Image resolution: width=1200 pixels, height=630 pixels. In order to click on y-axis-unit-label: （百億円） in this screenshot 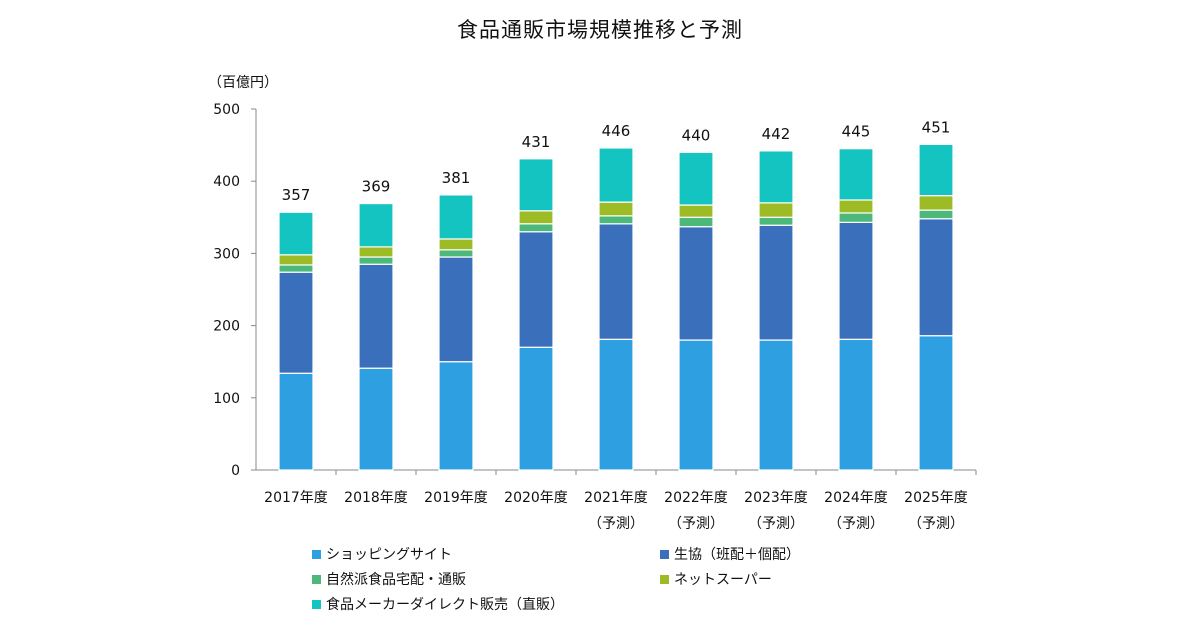, I will do `click(243, 83)`.